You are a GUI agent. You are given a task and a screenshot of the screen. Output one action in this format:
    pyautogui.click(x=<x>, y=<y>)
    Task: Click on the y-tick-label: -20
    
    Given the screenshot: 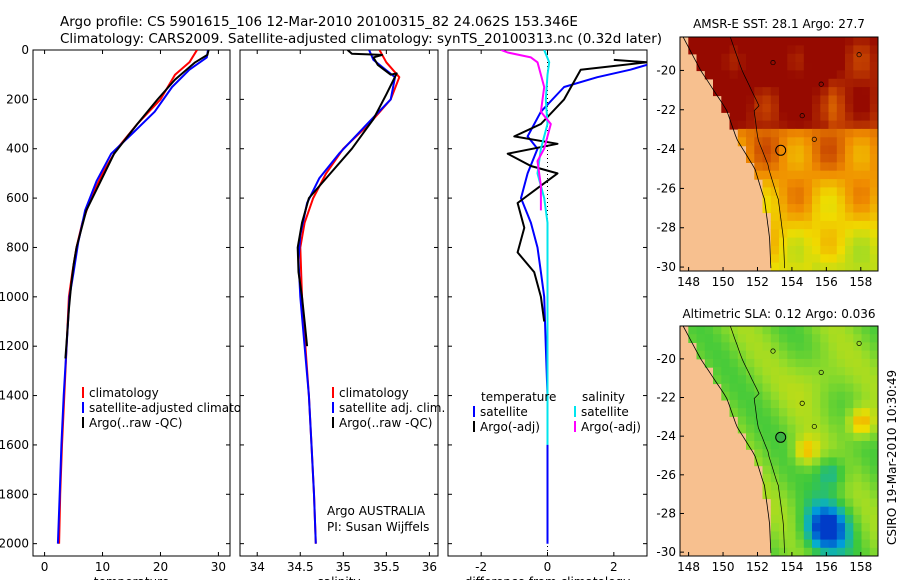 What is the action you would take?
    pyautogui.click(x=666, y=359)
    